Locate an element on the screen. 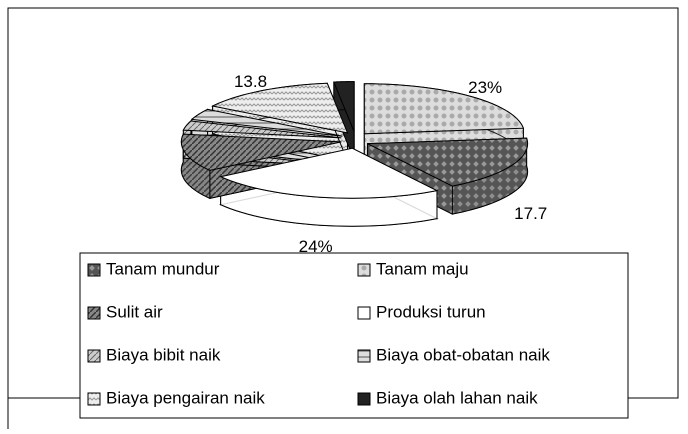  data-label: 13.8 is located at coordinates (250, 81).